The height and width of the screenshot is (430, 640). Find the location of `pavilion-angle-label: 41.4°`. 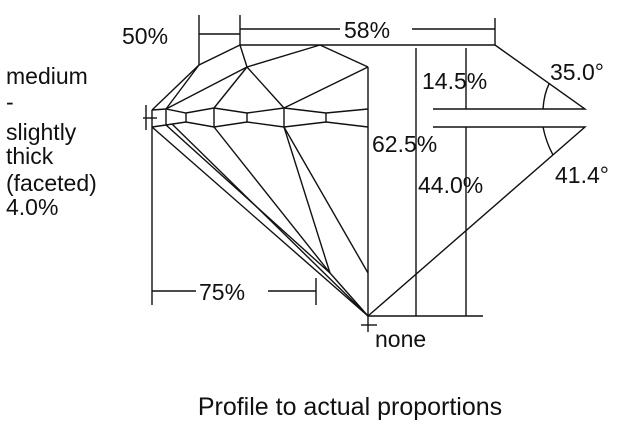

pavilion-angle-label: 41.4° is located at coordinates (582, 175).